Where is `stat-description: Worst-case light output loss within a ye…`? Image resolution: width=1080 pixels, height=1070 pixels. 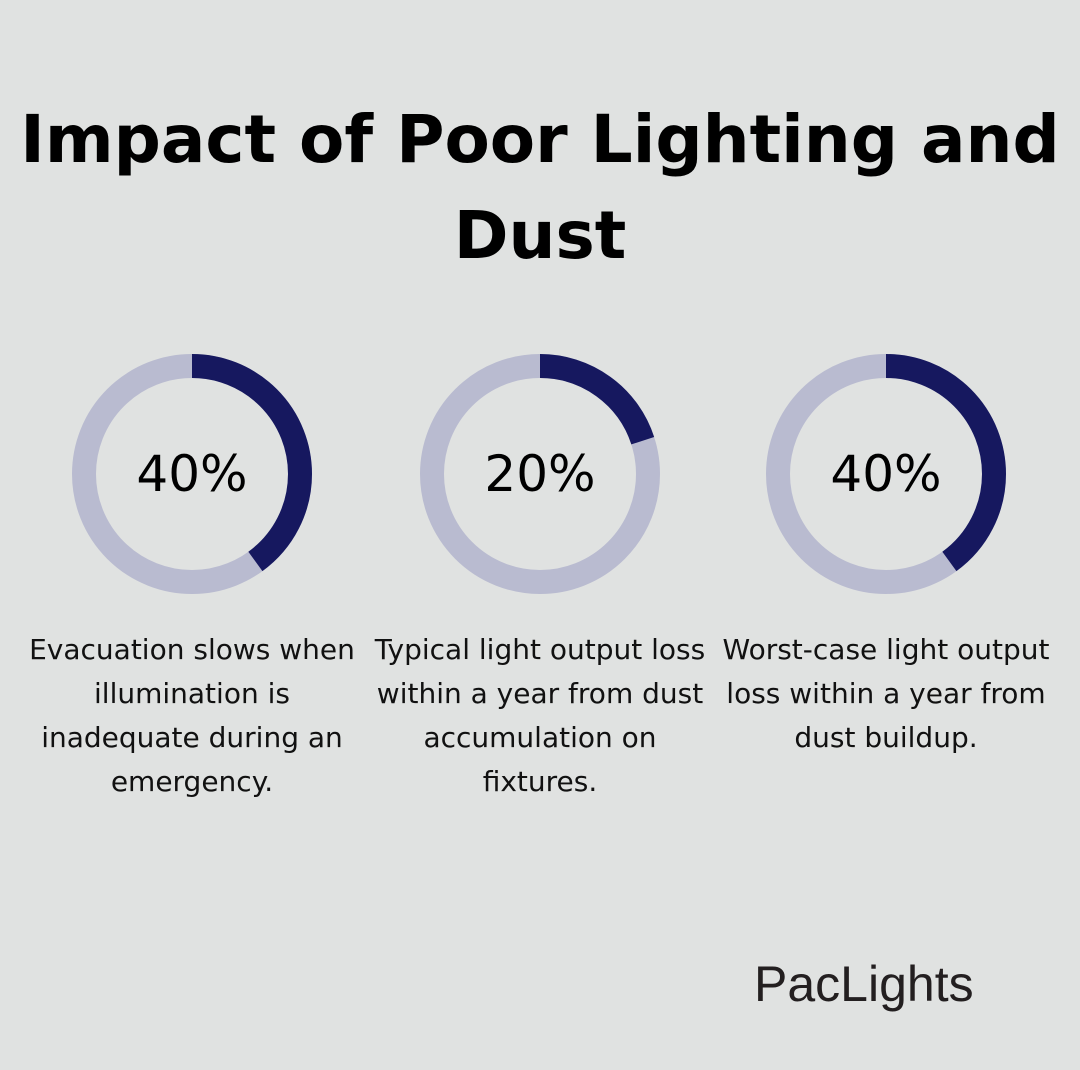
stat-description: Worst-case light output loss within a ye… is located at coordinates (886, 693).